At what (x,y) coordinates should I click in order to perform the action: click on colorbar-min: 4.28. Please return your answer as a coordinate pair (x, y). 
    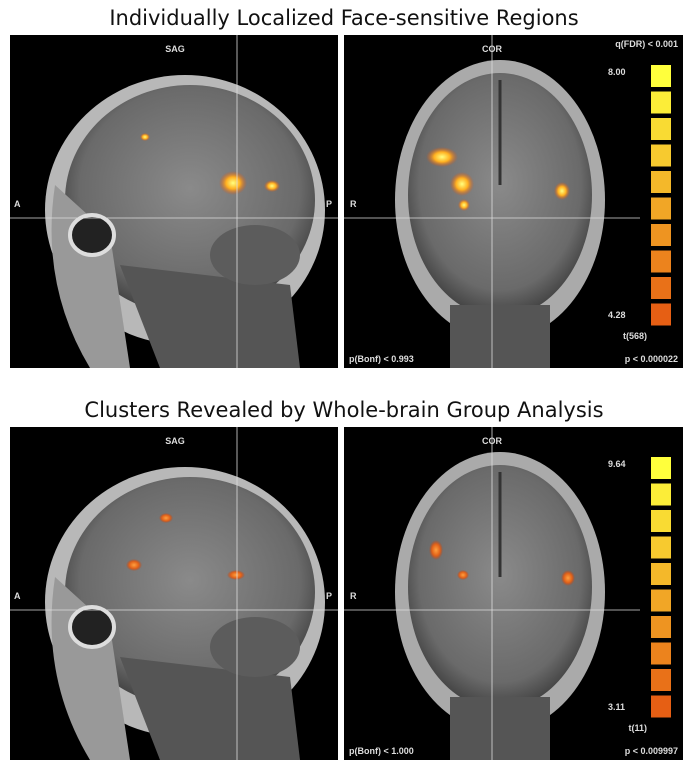
    Looking at the image, I should click on (617, 315).